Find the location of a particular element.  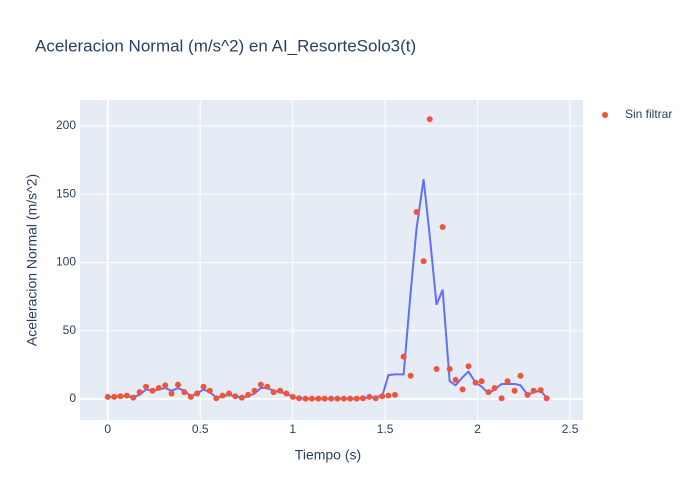

x-tick-label: 2.5 is located at coordinates (570, 429).